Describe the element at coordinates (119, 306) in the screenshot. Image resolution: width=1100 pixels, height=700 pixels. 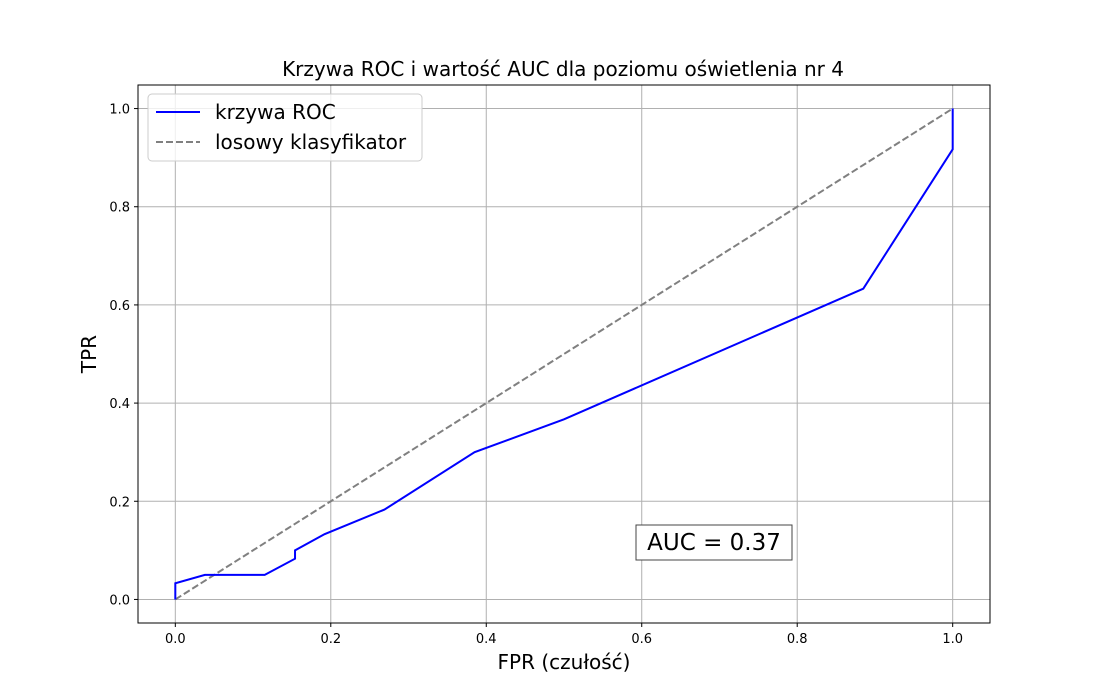
I see `y-tick-label: 0.6` at that location.